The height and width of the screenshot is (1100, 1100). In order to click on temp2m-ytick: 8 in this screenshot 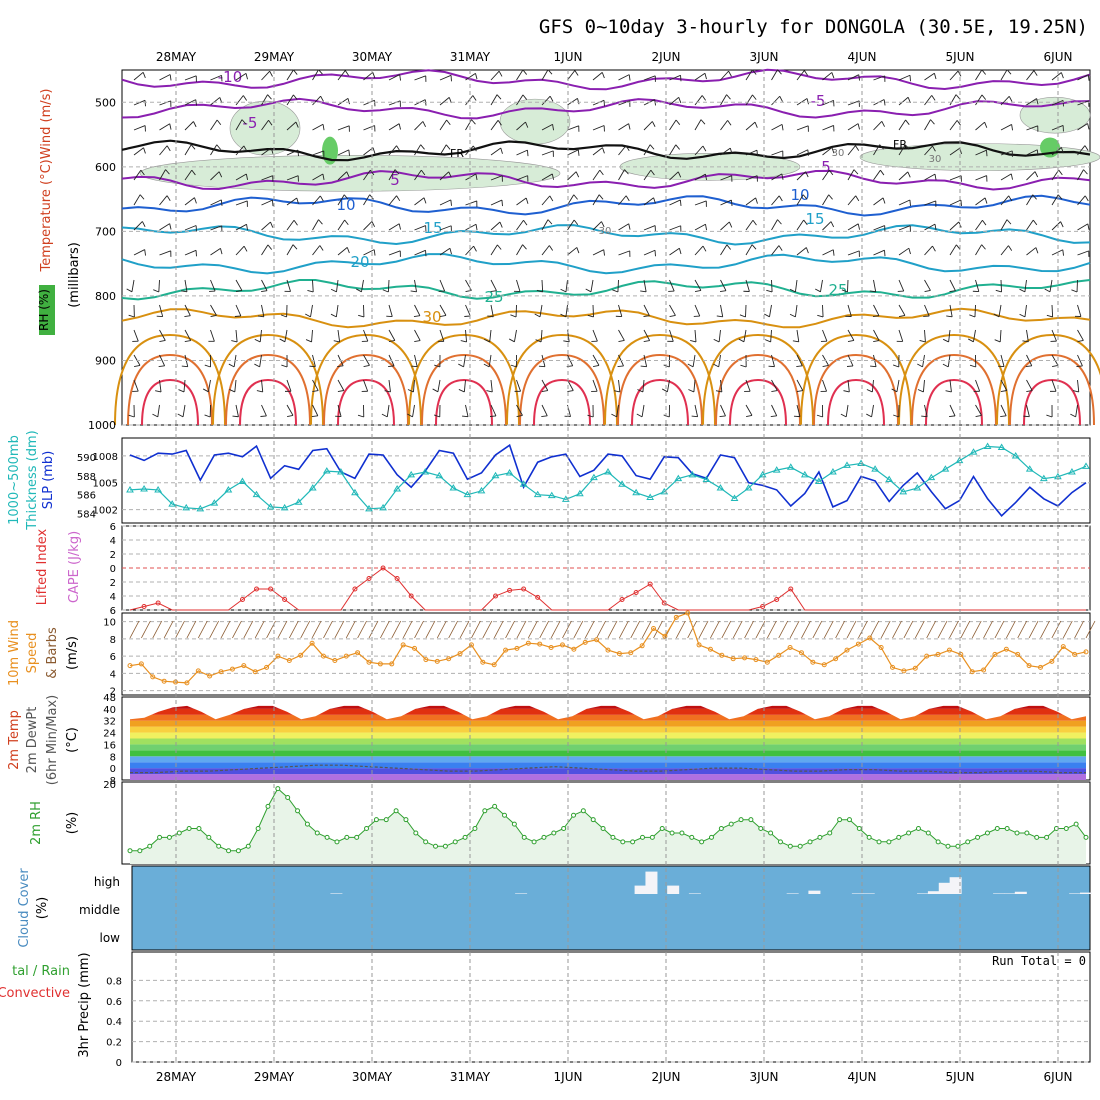, I will do `click(113, 781)`.